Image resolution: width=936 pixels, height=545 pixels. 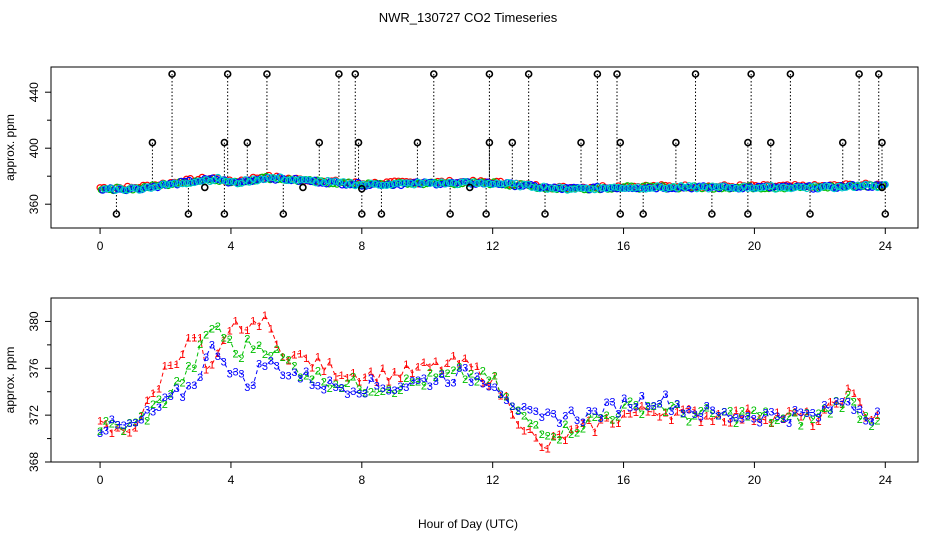 I want to click on x-tick-label: 4, so click(x=231, y=246).